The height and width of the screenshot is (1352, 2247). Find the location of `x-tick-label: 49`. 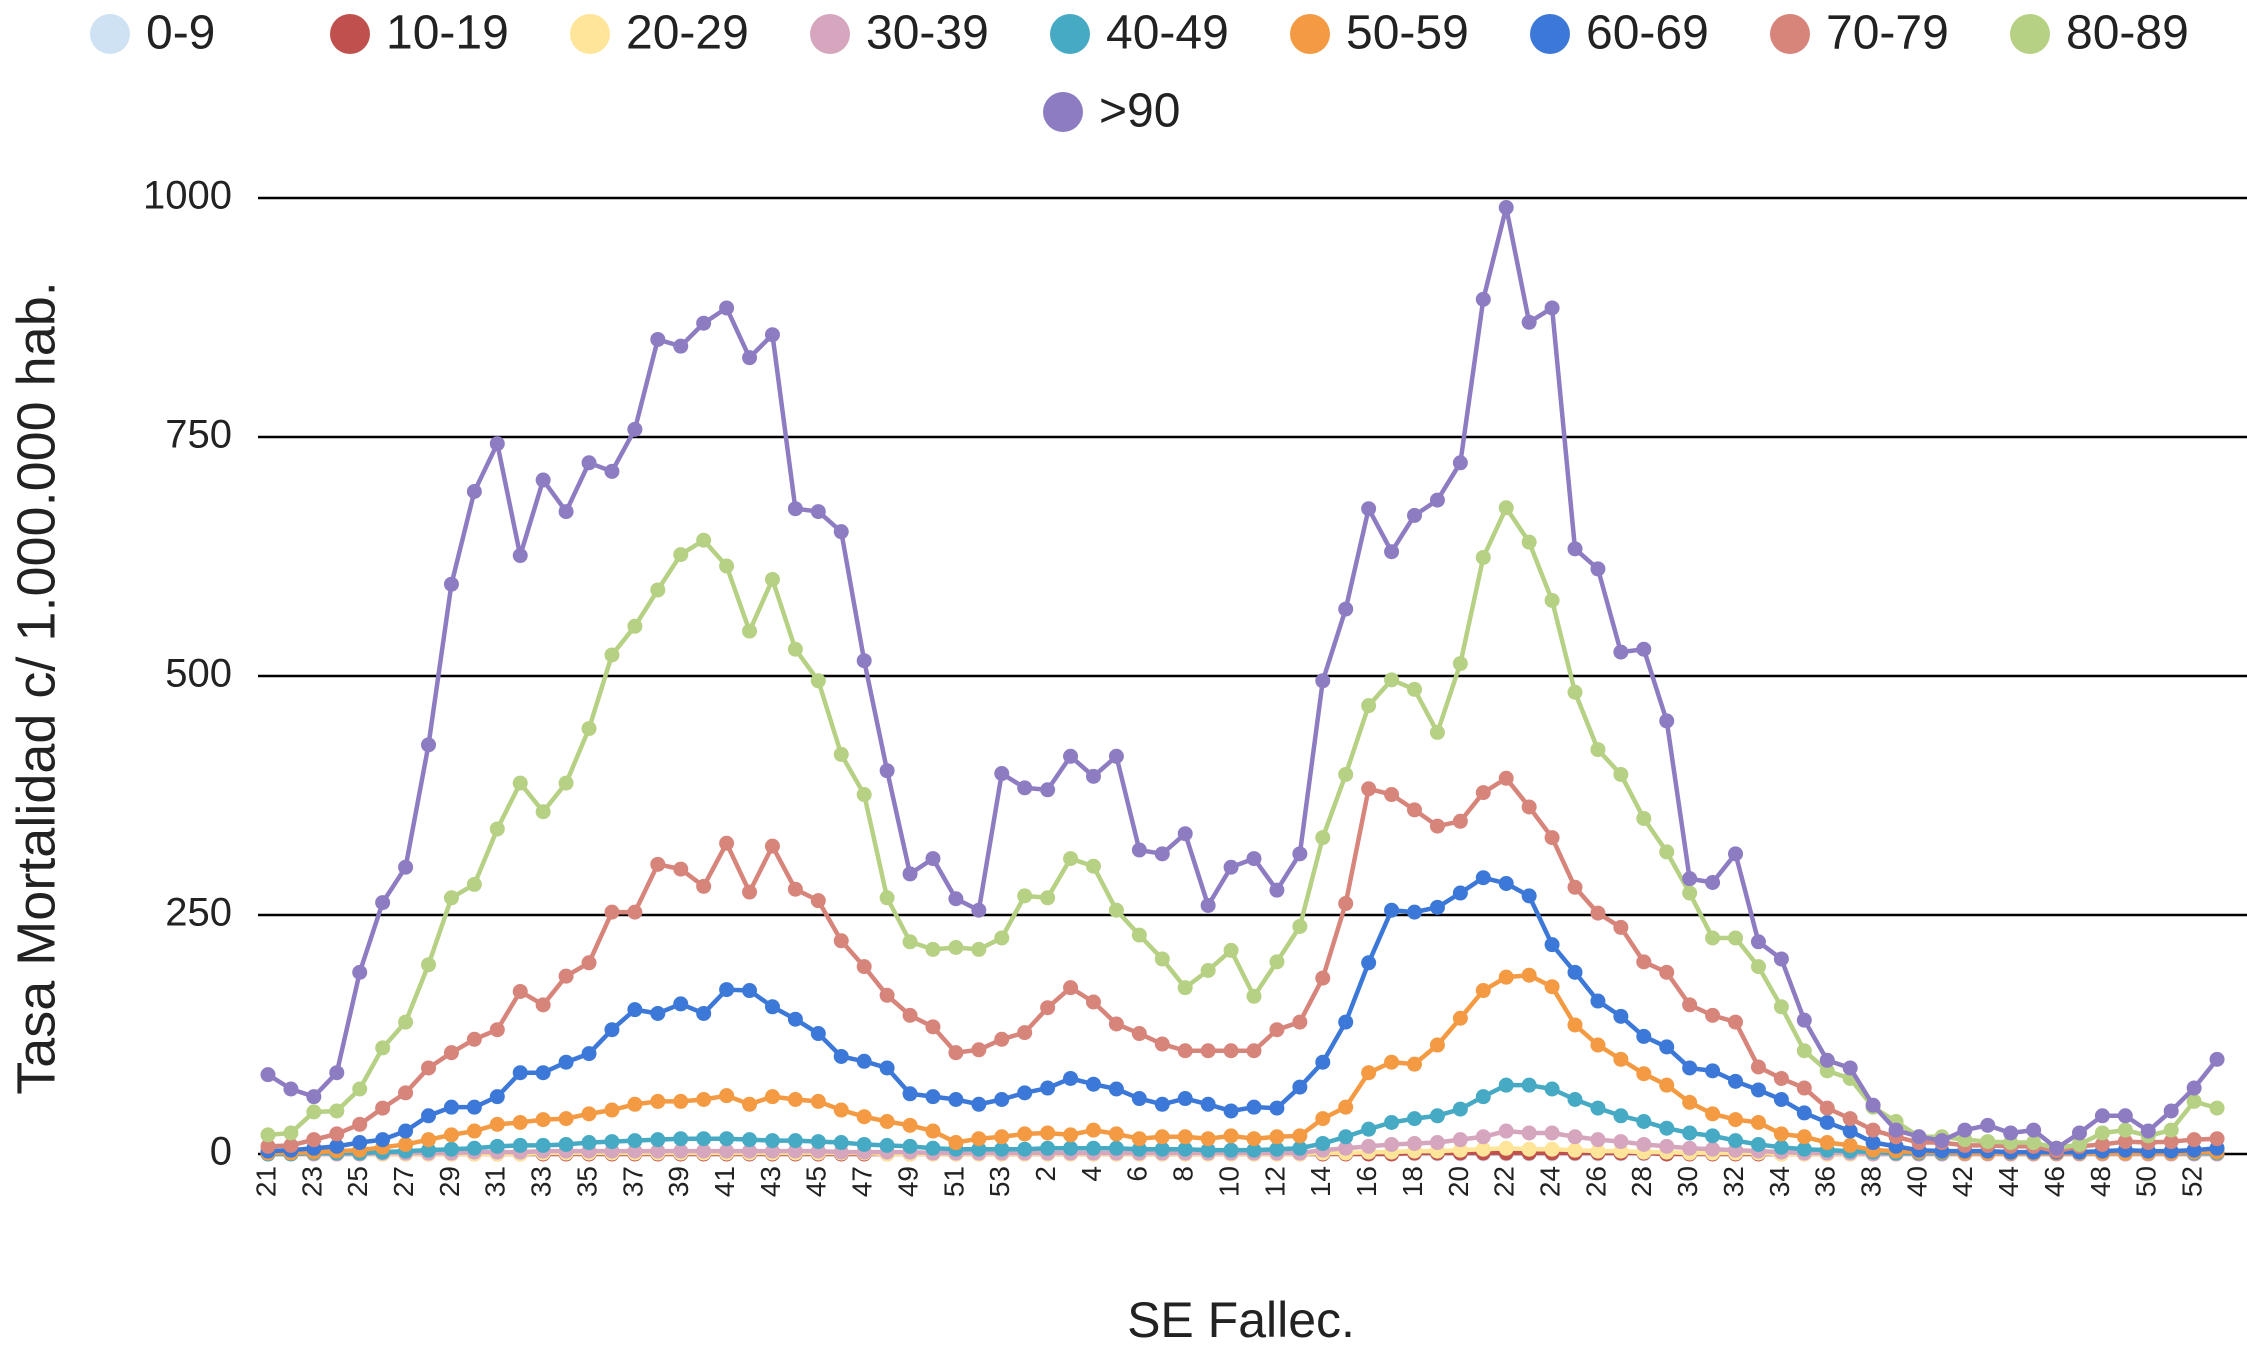

x-tick-label: 49 is located at coordinates (907, 1181).